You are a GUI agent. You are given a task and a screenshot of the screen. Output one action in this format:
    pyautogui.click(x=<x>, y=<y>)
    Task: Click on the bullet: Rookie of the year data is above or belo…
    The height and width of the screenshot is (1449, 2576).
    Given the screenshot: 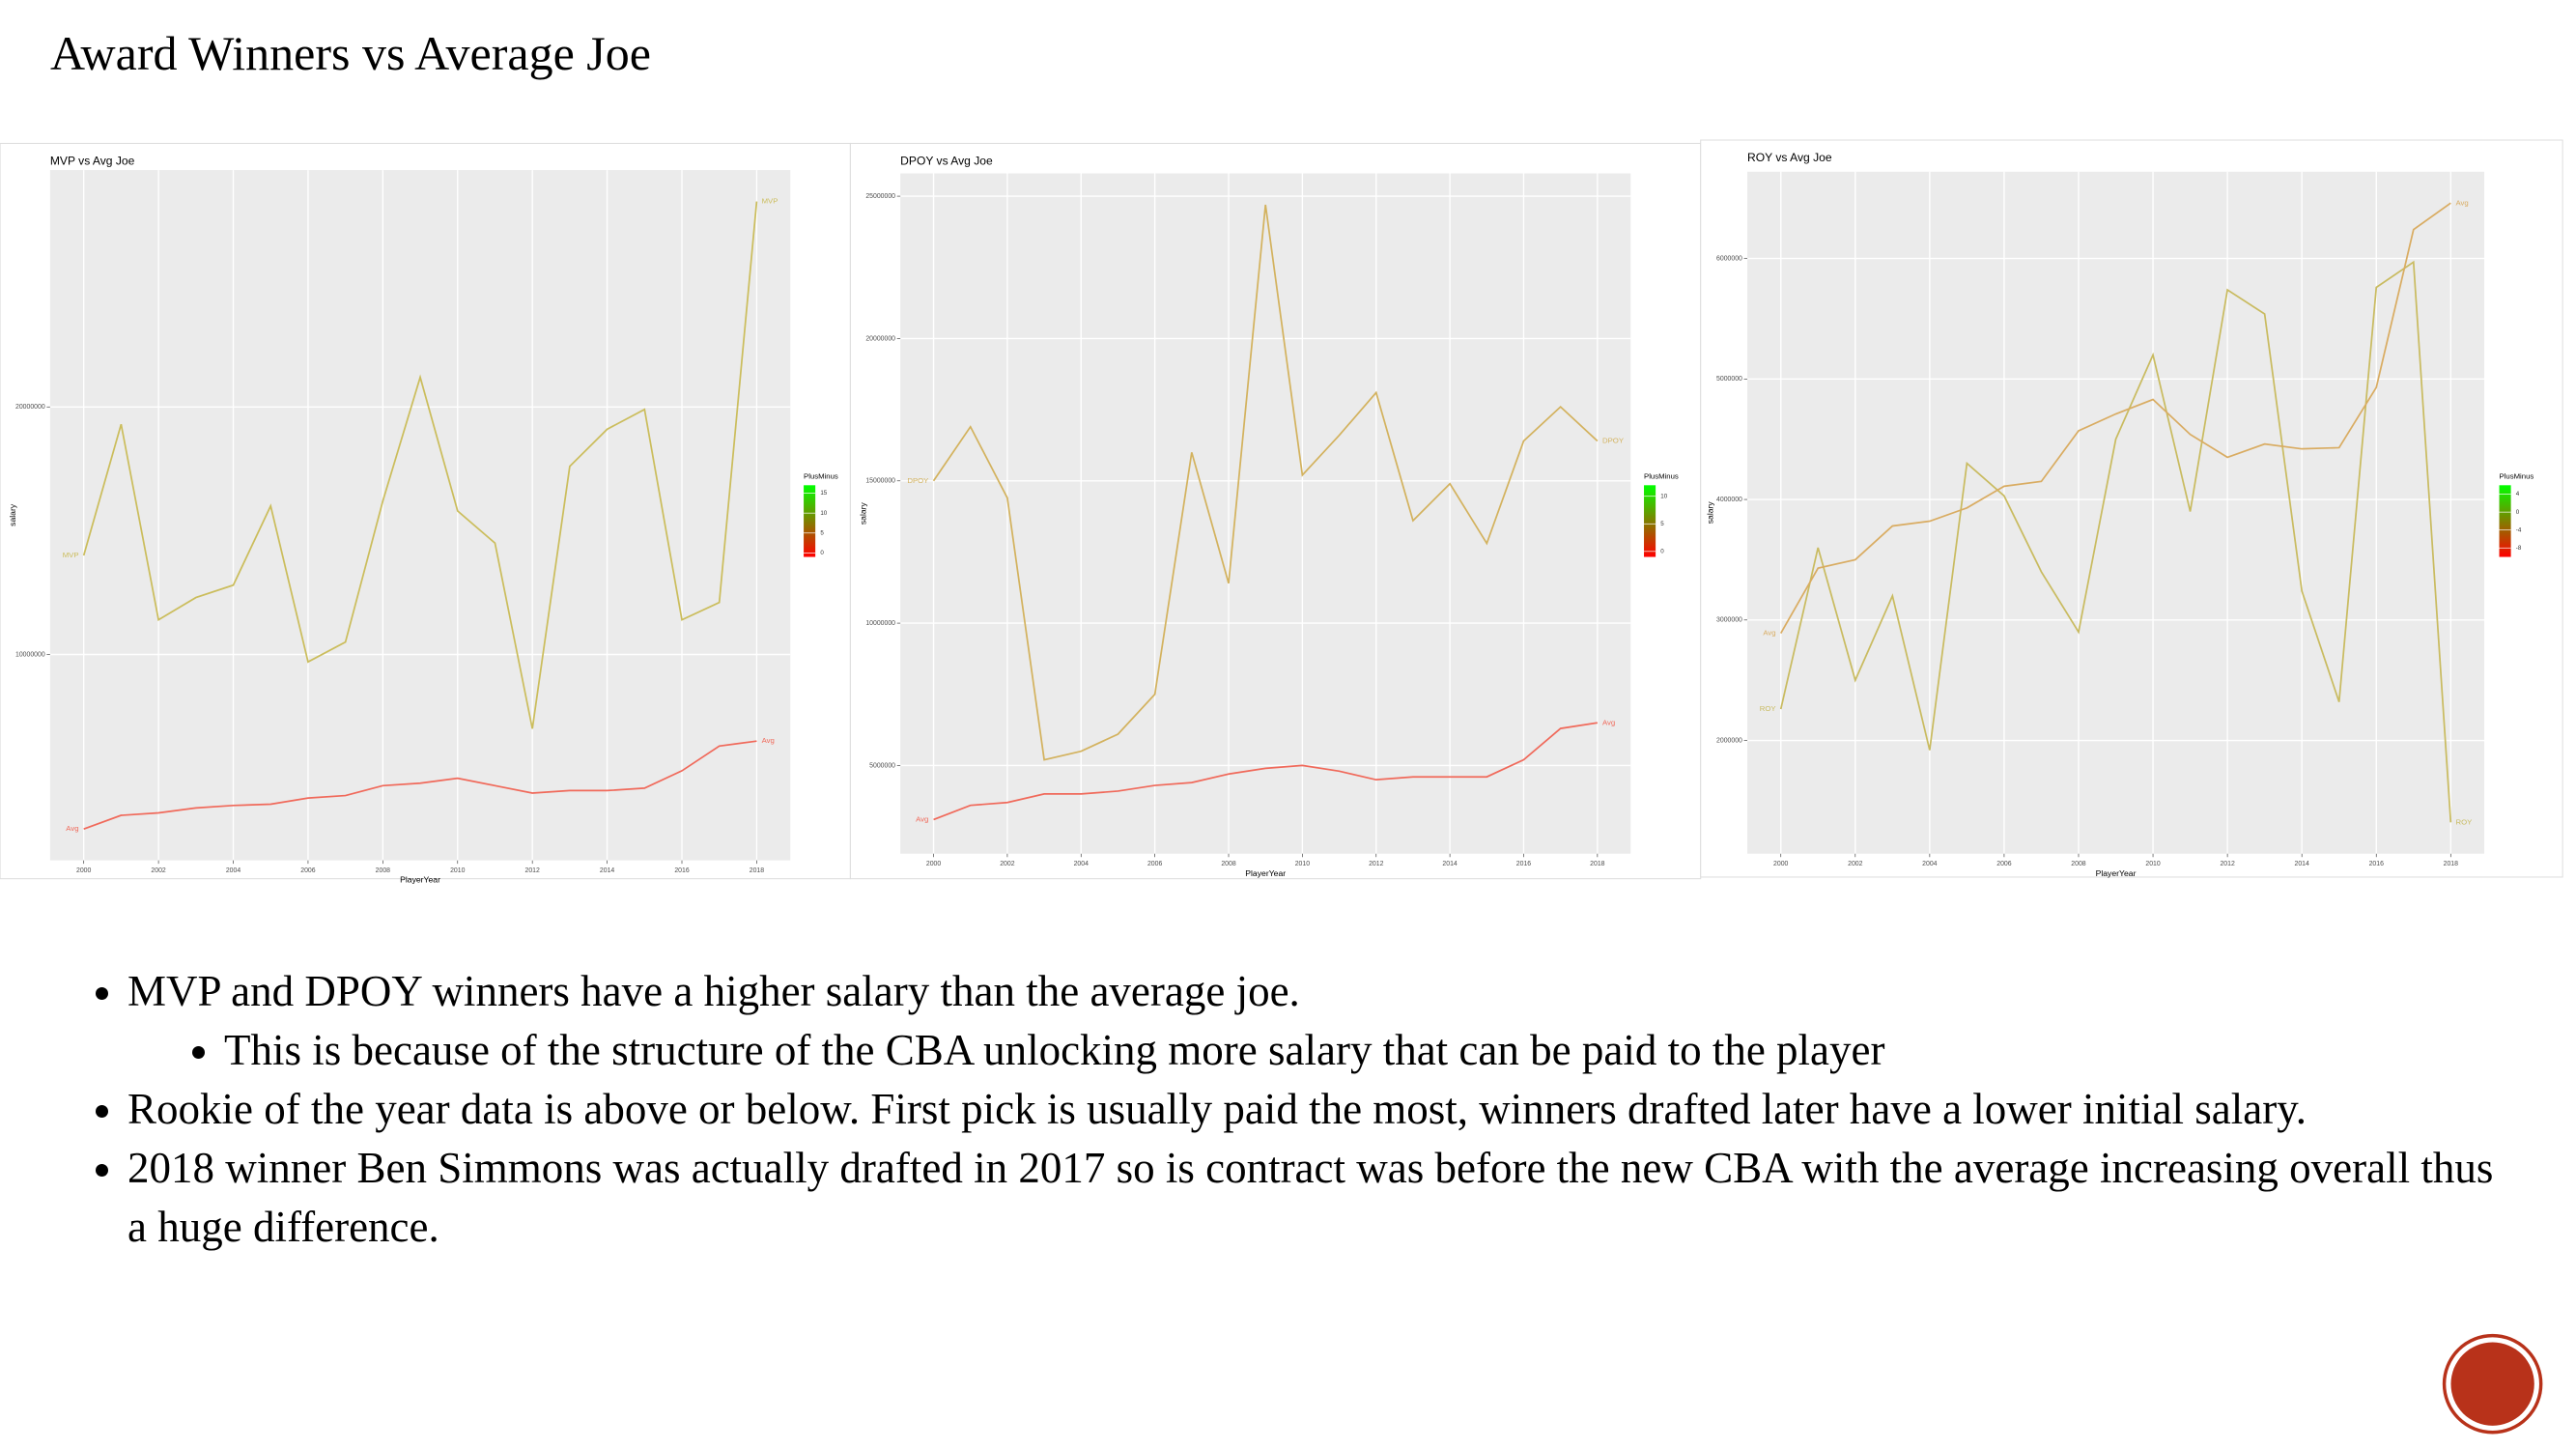 What is the action you would take?
    pyautogui.click(x=1320, y=1109)
    